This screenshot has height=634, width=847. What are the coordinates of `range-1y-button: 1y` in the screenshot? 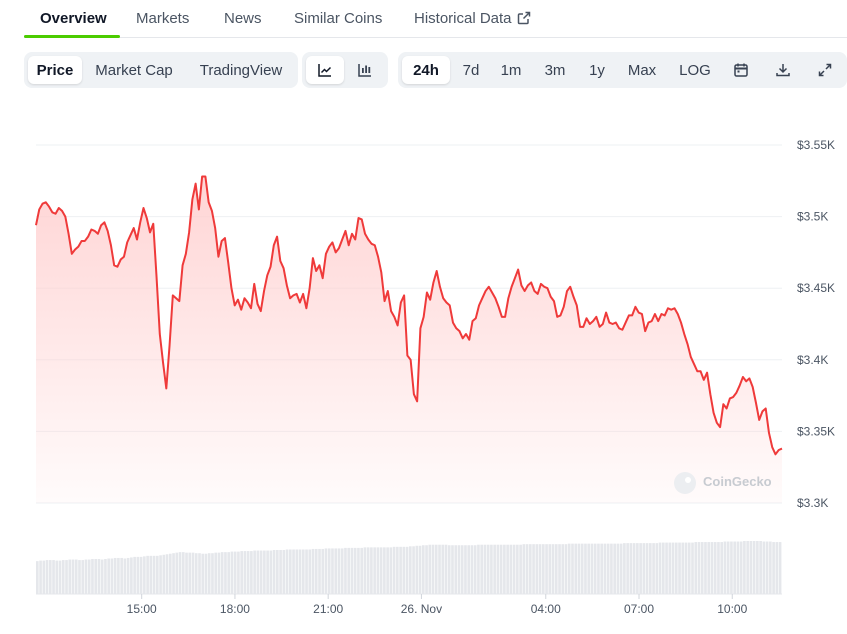 It's located at (597, 70).